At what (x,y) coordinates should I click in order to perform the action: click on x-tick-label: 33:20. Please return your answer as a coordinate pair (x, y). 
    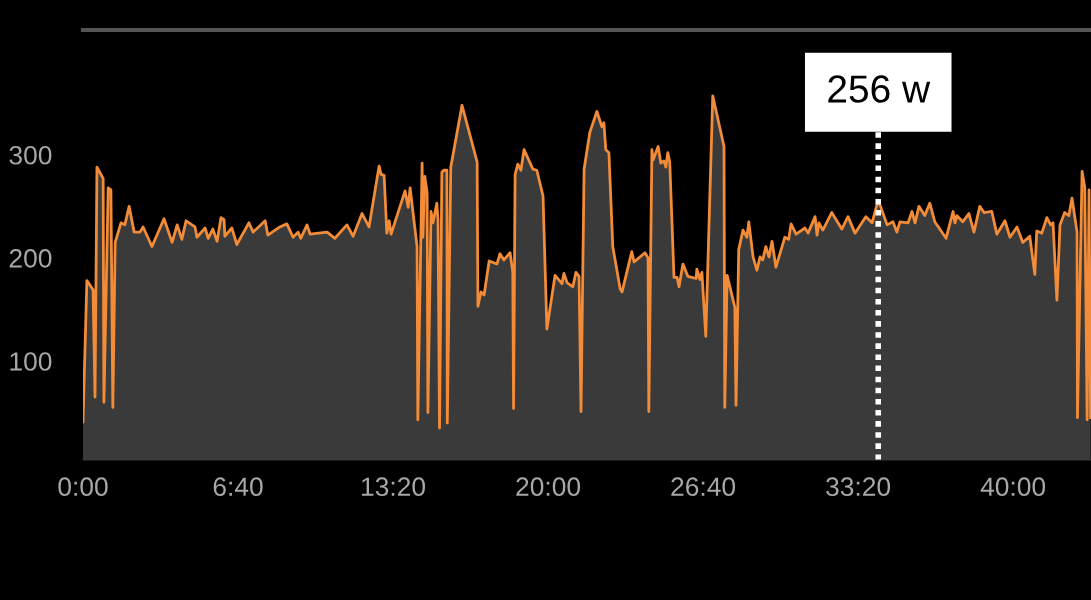
    Looking at the image, I should click on (858, 487).